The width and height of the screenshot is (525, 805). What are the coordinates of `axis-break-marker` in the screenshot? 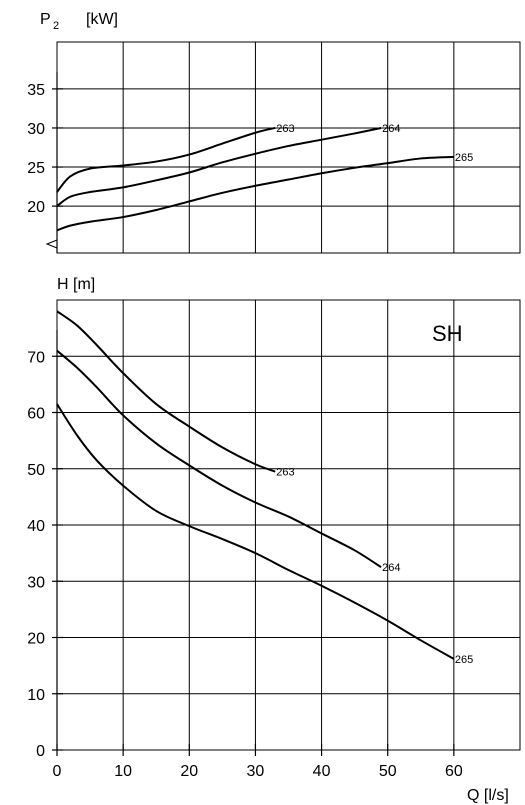 It's located at (51, 244).